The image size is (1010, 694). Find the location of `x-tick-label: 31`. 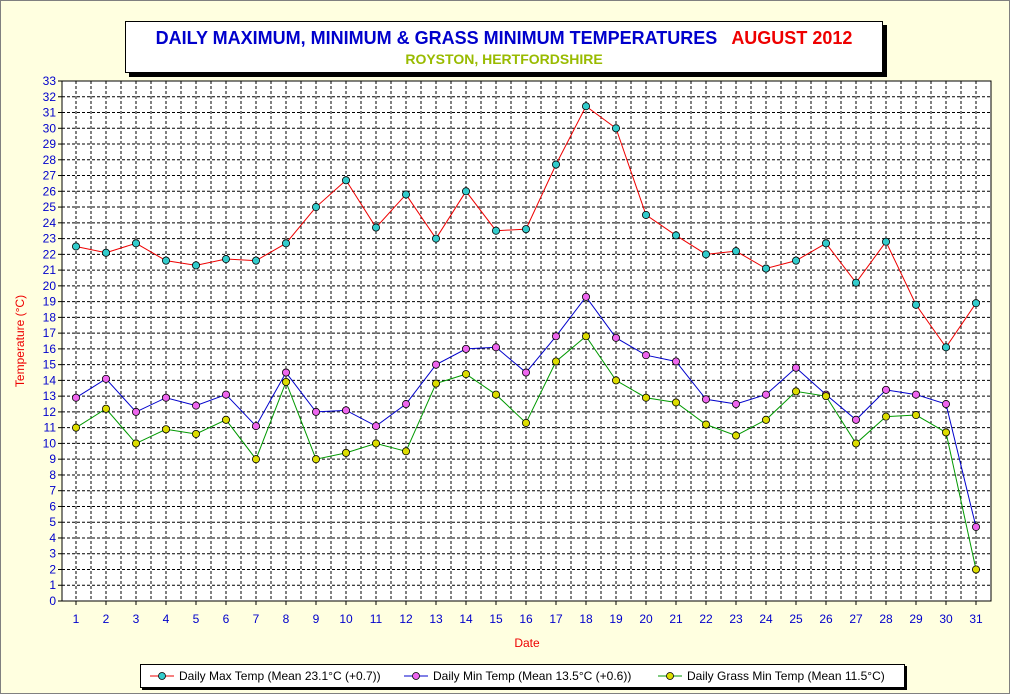

x-tick-label: 31 is located at coordinates (976, 619).